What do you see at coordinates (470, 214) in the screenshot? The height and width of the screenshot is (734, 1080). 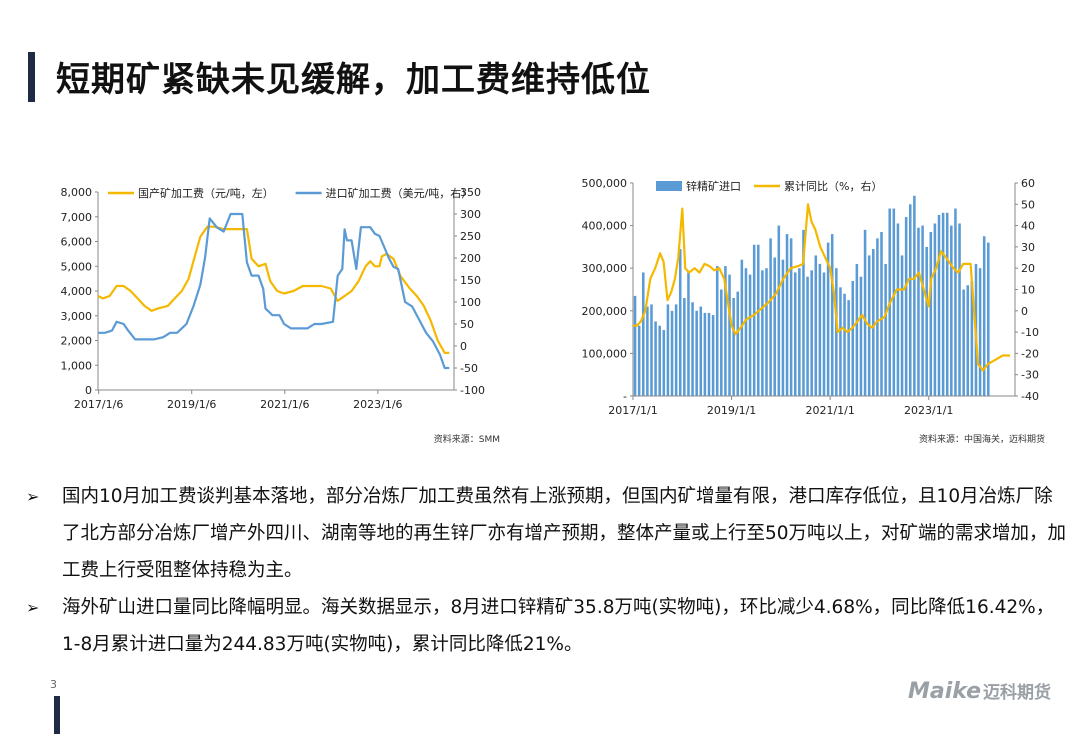 I see `y-right-tick-label: 300` at bounding box center [470, 214].